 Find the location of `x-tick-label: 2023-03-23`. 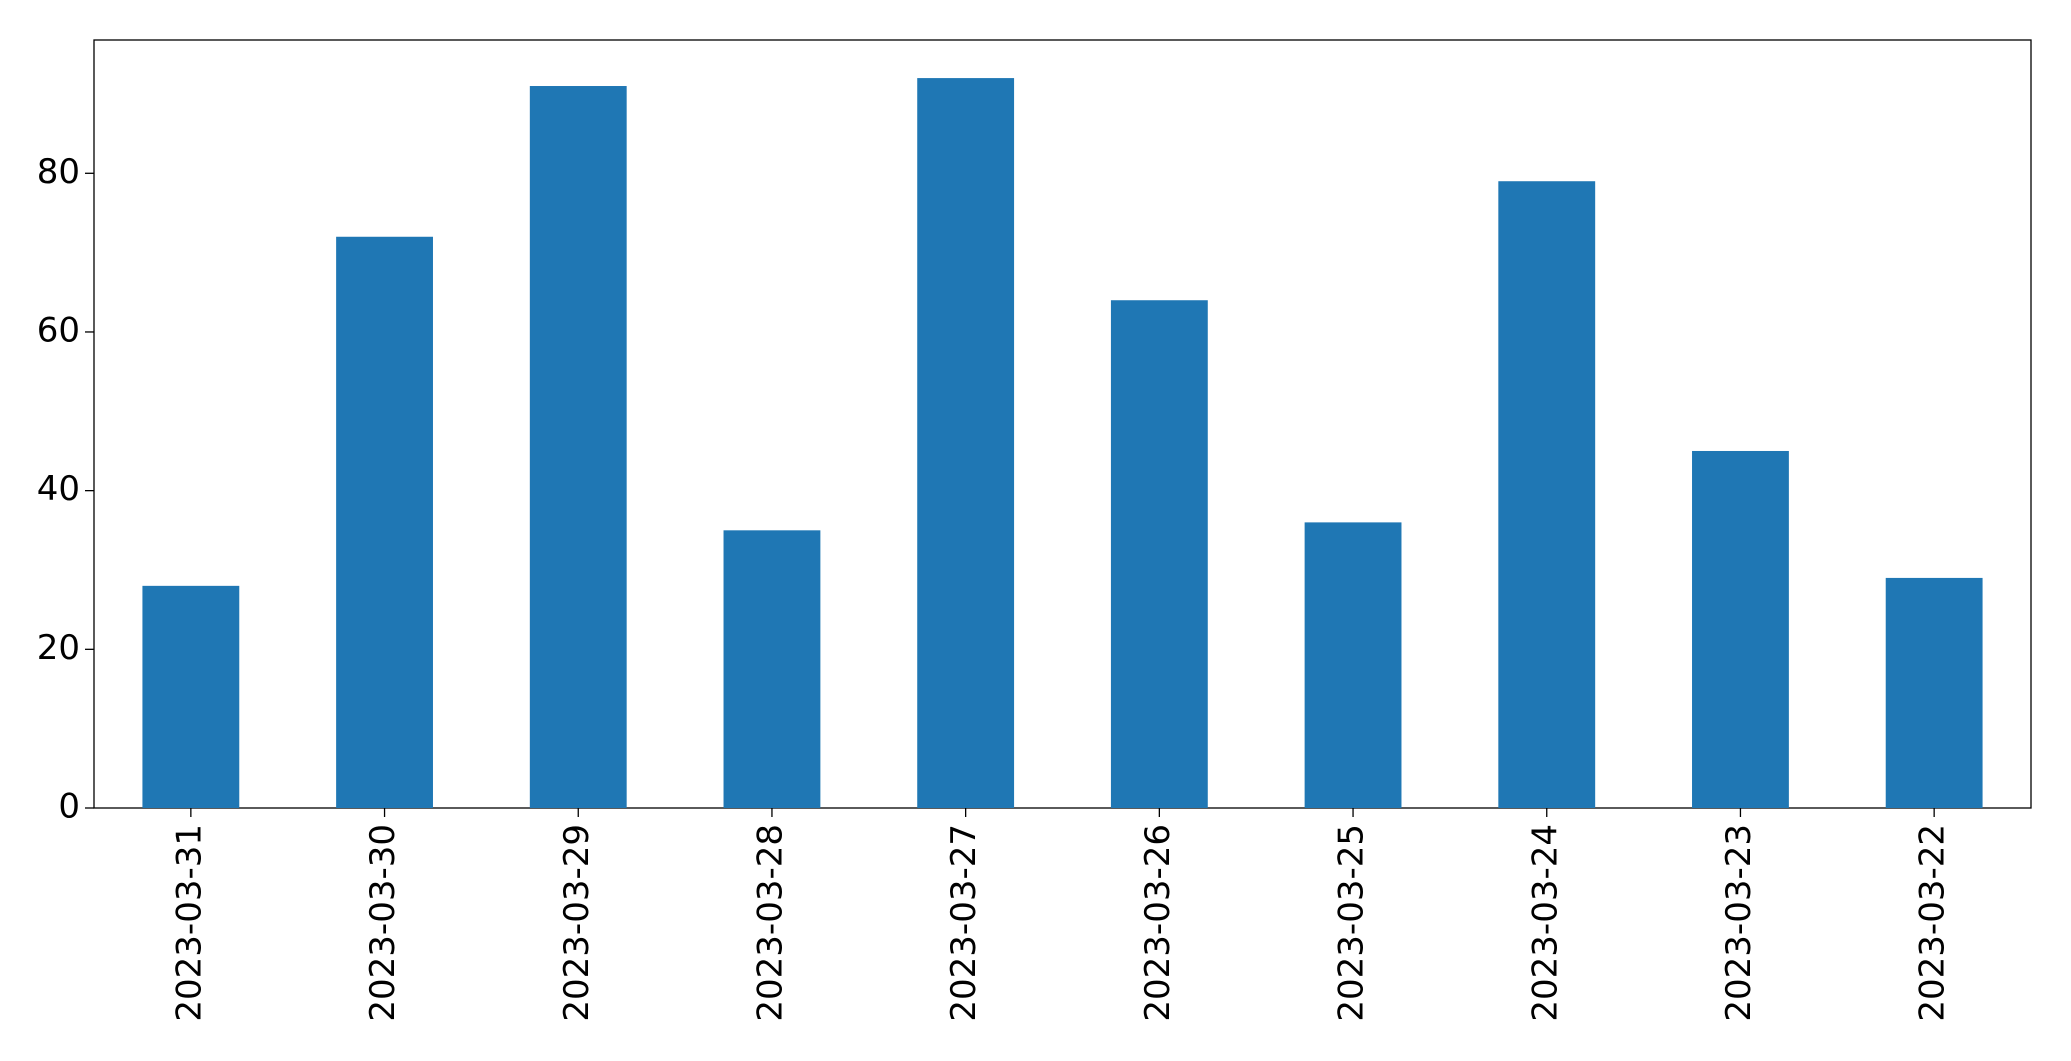

x-tick-label: 2023-03-23 is located at coordinates (1739, 923).